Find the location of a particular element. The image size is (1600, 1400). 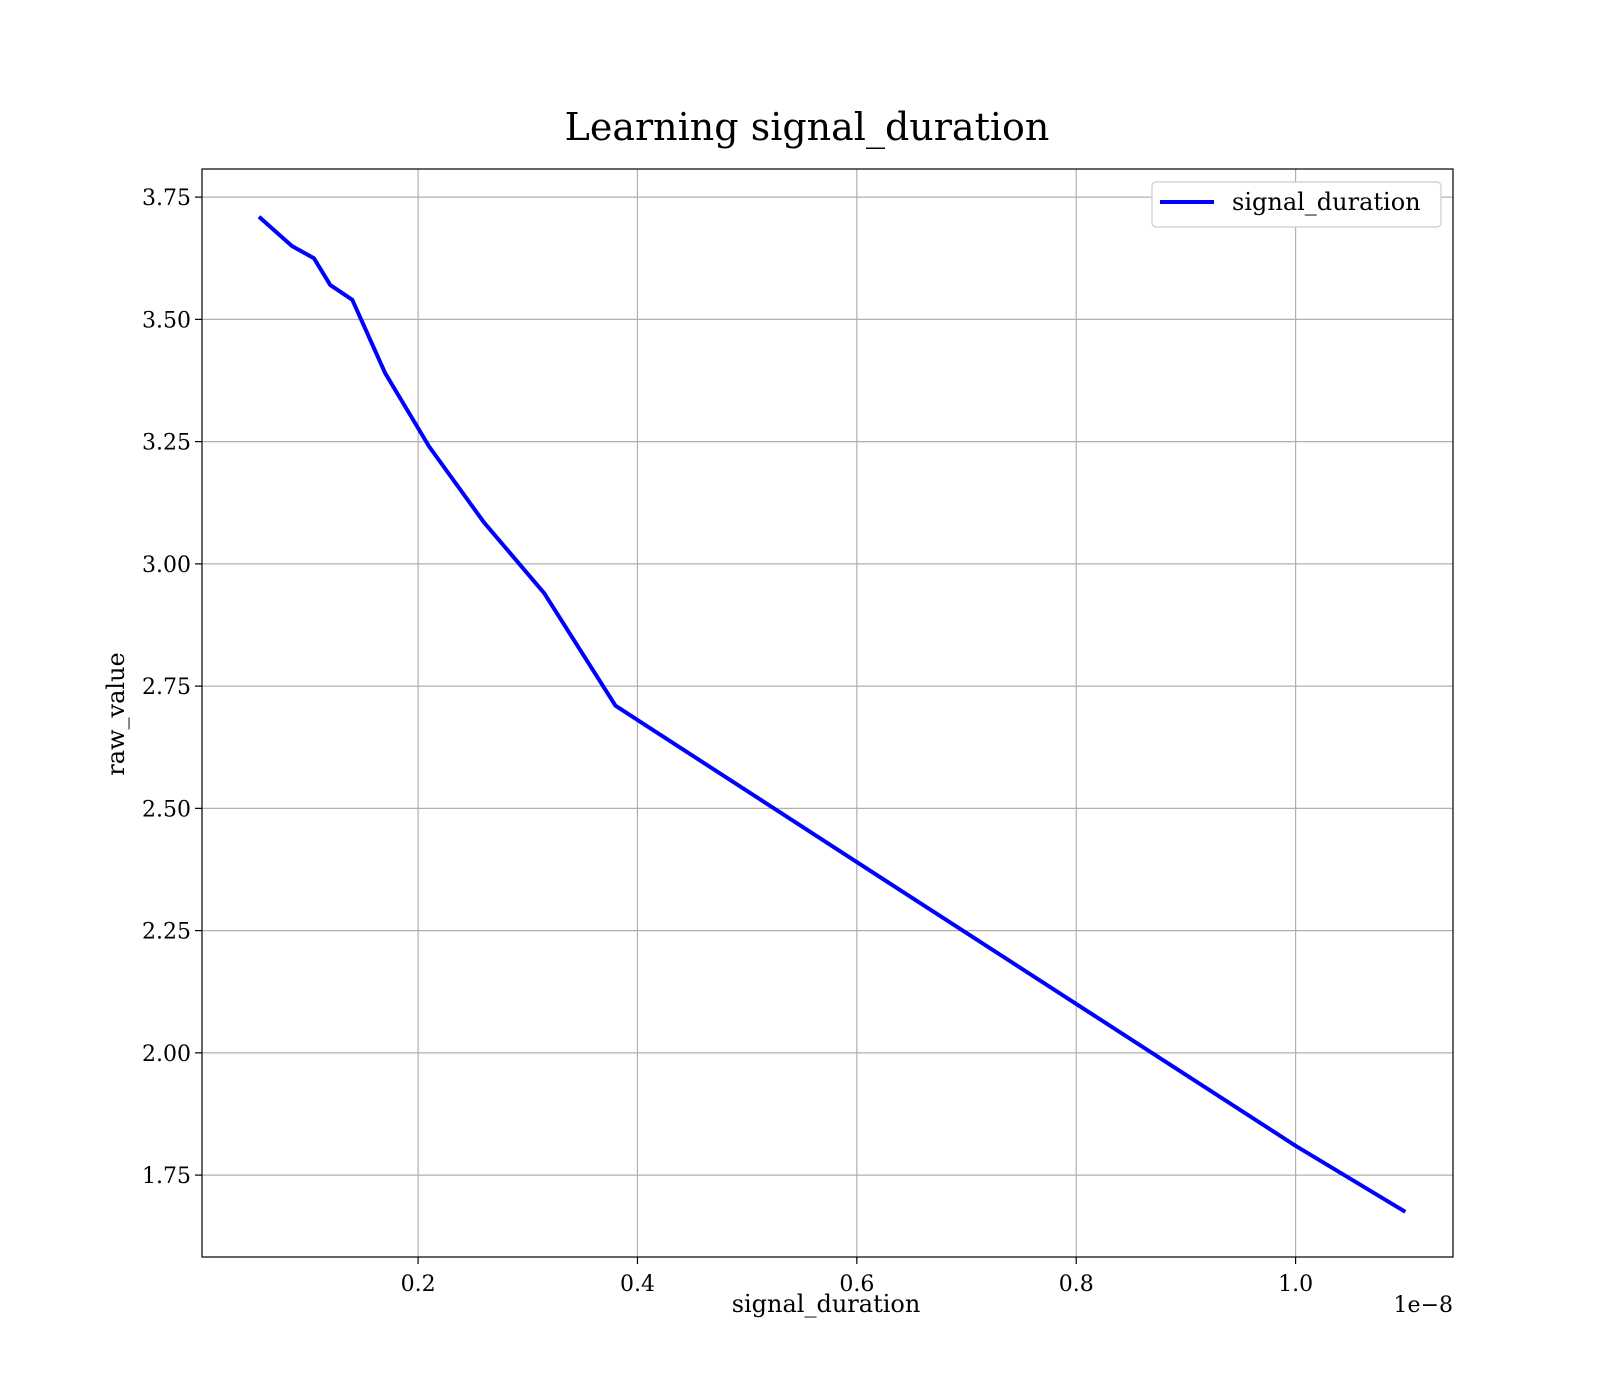

y-axis-label: raw_value is located at coordinates (116, 714).